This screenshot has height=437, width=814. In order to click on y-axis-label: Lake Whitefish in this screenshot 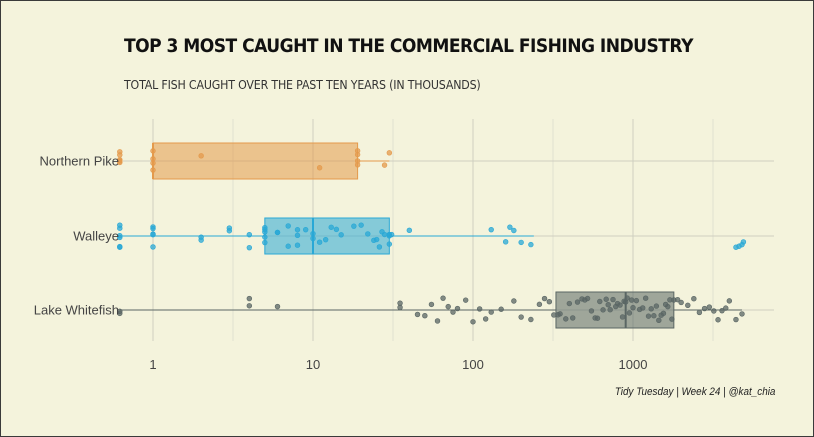, I will do `click(76, 310)`.